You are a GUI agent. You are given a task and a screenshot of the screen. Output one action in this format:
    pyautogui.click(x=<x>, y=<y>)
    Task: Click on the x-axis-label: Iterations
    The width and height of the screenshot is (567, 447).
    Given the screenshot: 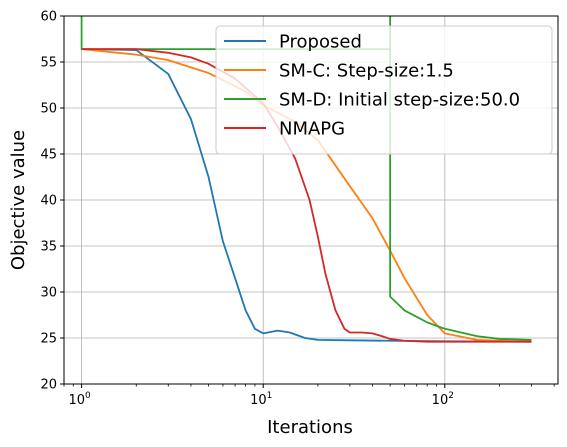 What is the action you would take?
    pyautogui.click(x=310, y=427)
    